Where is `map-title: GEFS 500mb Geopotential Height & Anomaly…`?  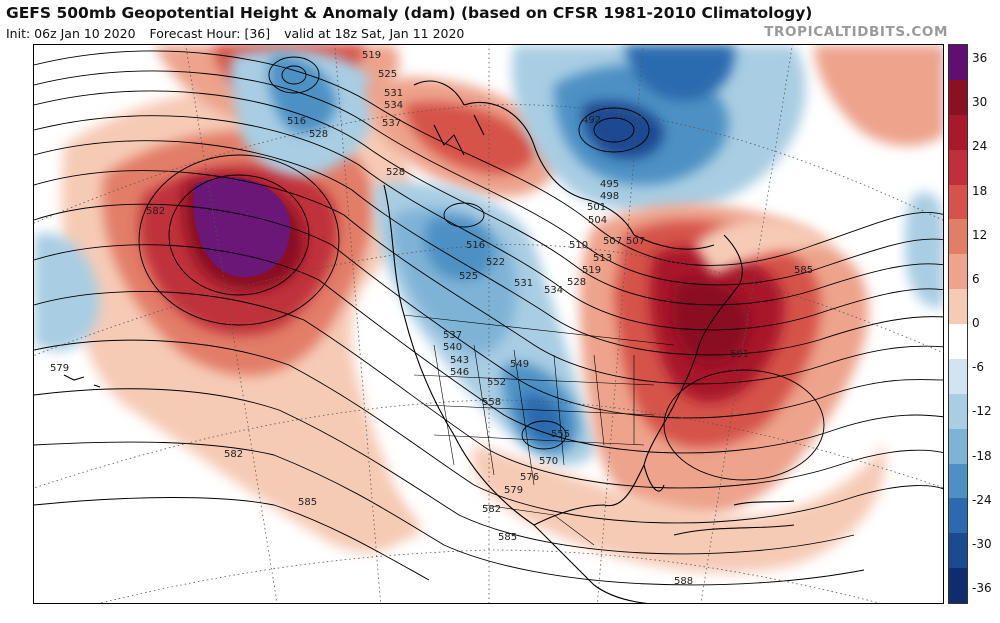
map-title: GEFS 500mb Geopotential Height & Anomaly… is located at coordinates (409, 13).